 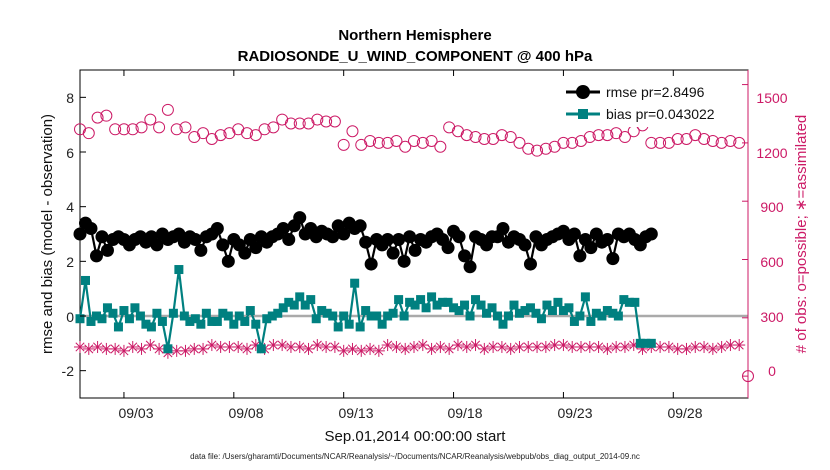 What do you see at coordinates (772, 207) in the screenshot?
I see `y-tick-label-right: 900` at bounding box center [772, 207].